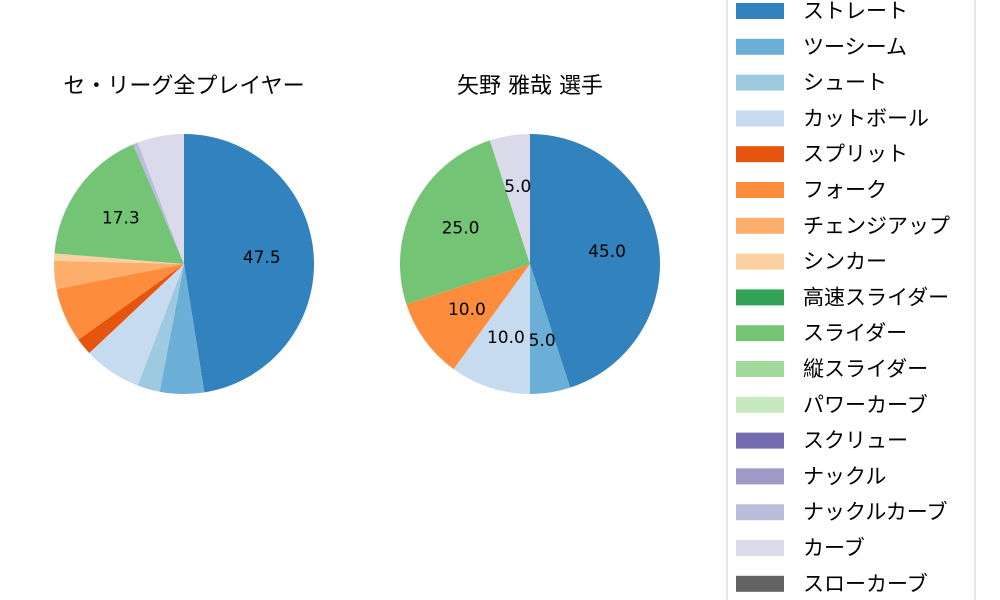 The width and height of the screenshot is (1000, 600). I want to click on legend-label: カットボール, so click(866, 118).